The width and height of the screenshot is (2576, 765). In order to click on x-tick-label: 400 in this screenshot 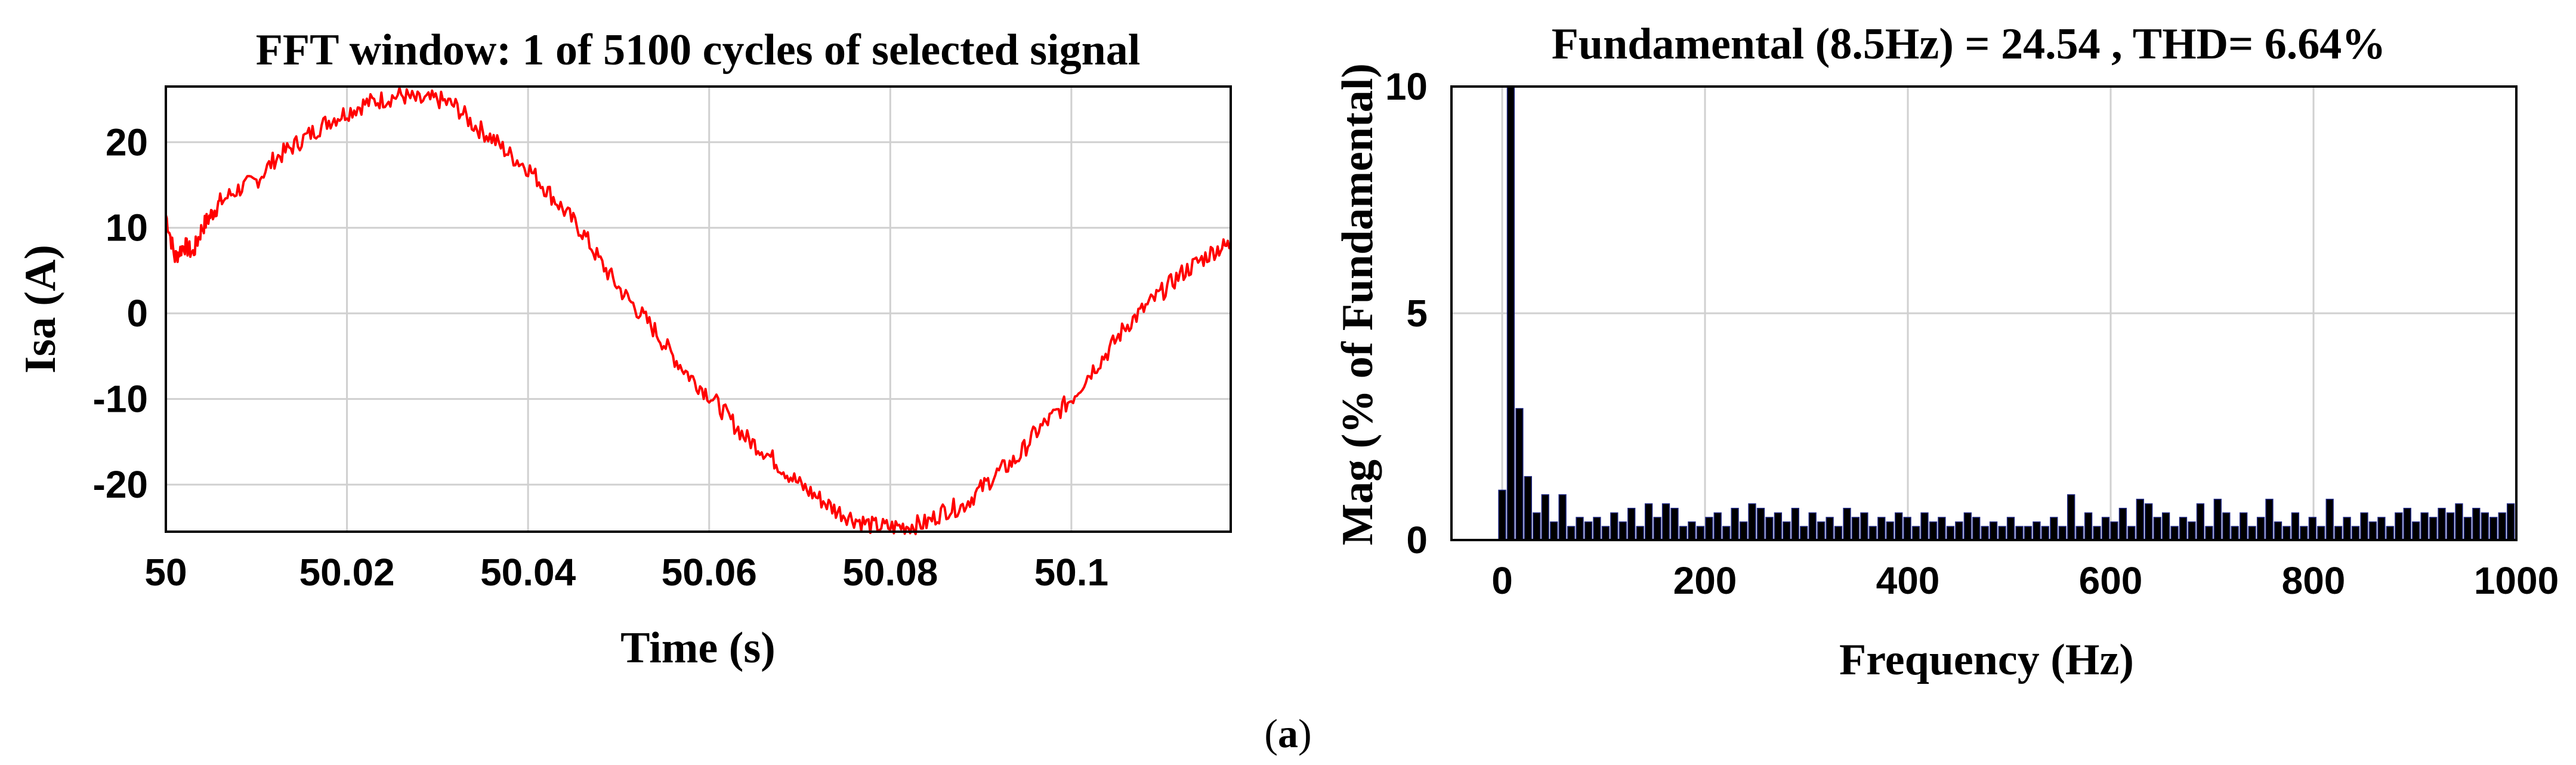, I will do `click(1908, 580)`.